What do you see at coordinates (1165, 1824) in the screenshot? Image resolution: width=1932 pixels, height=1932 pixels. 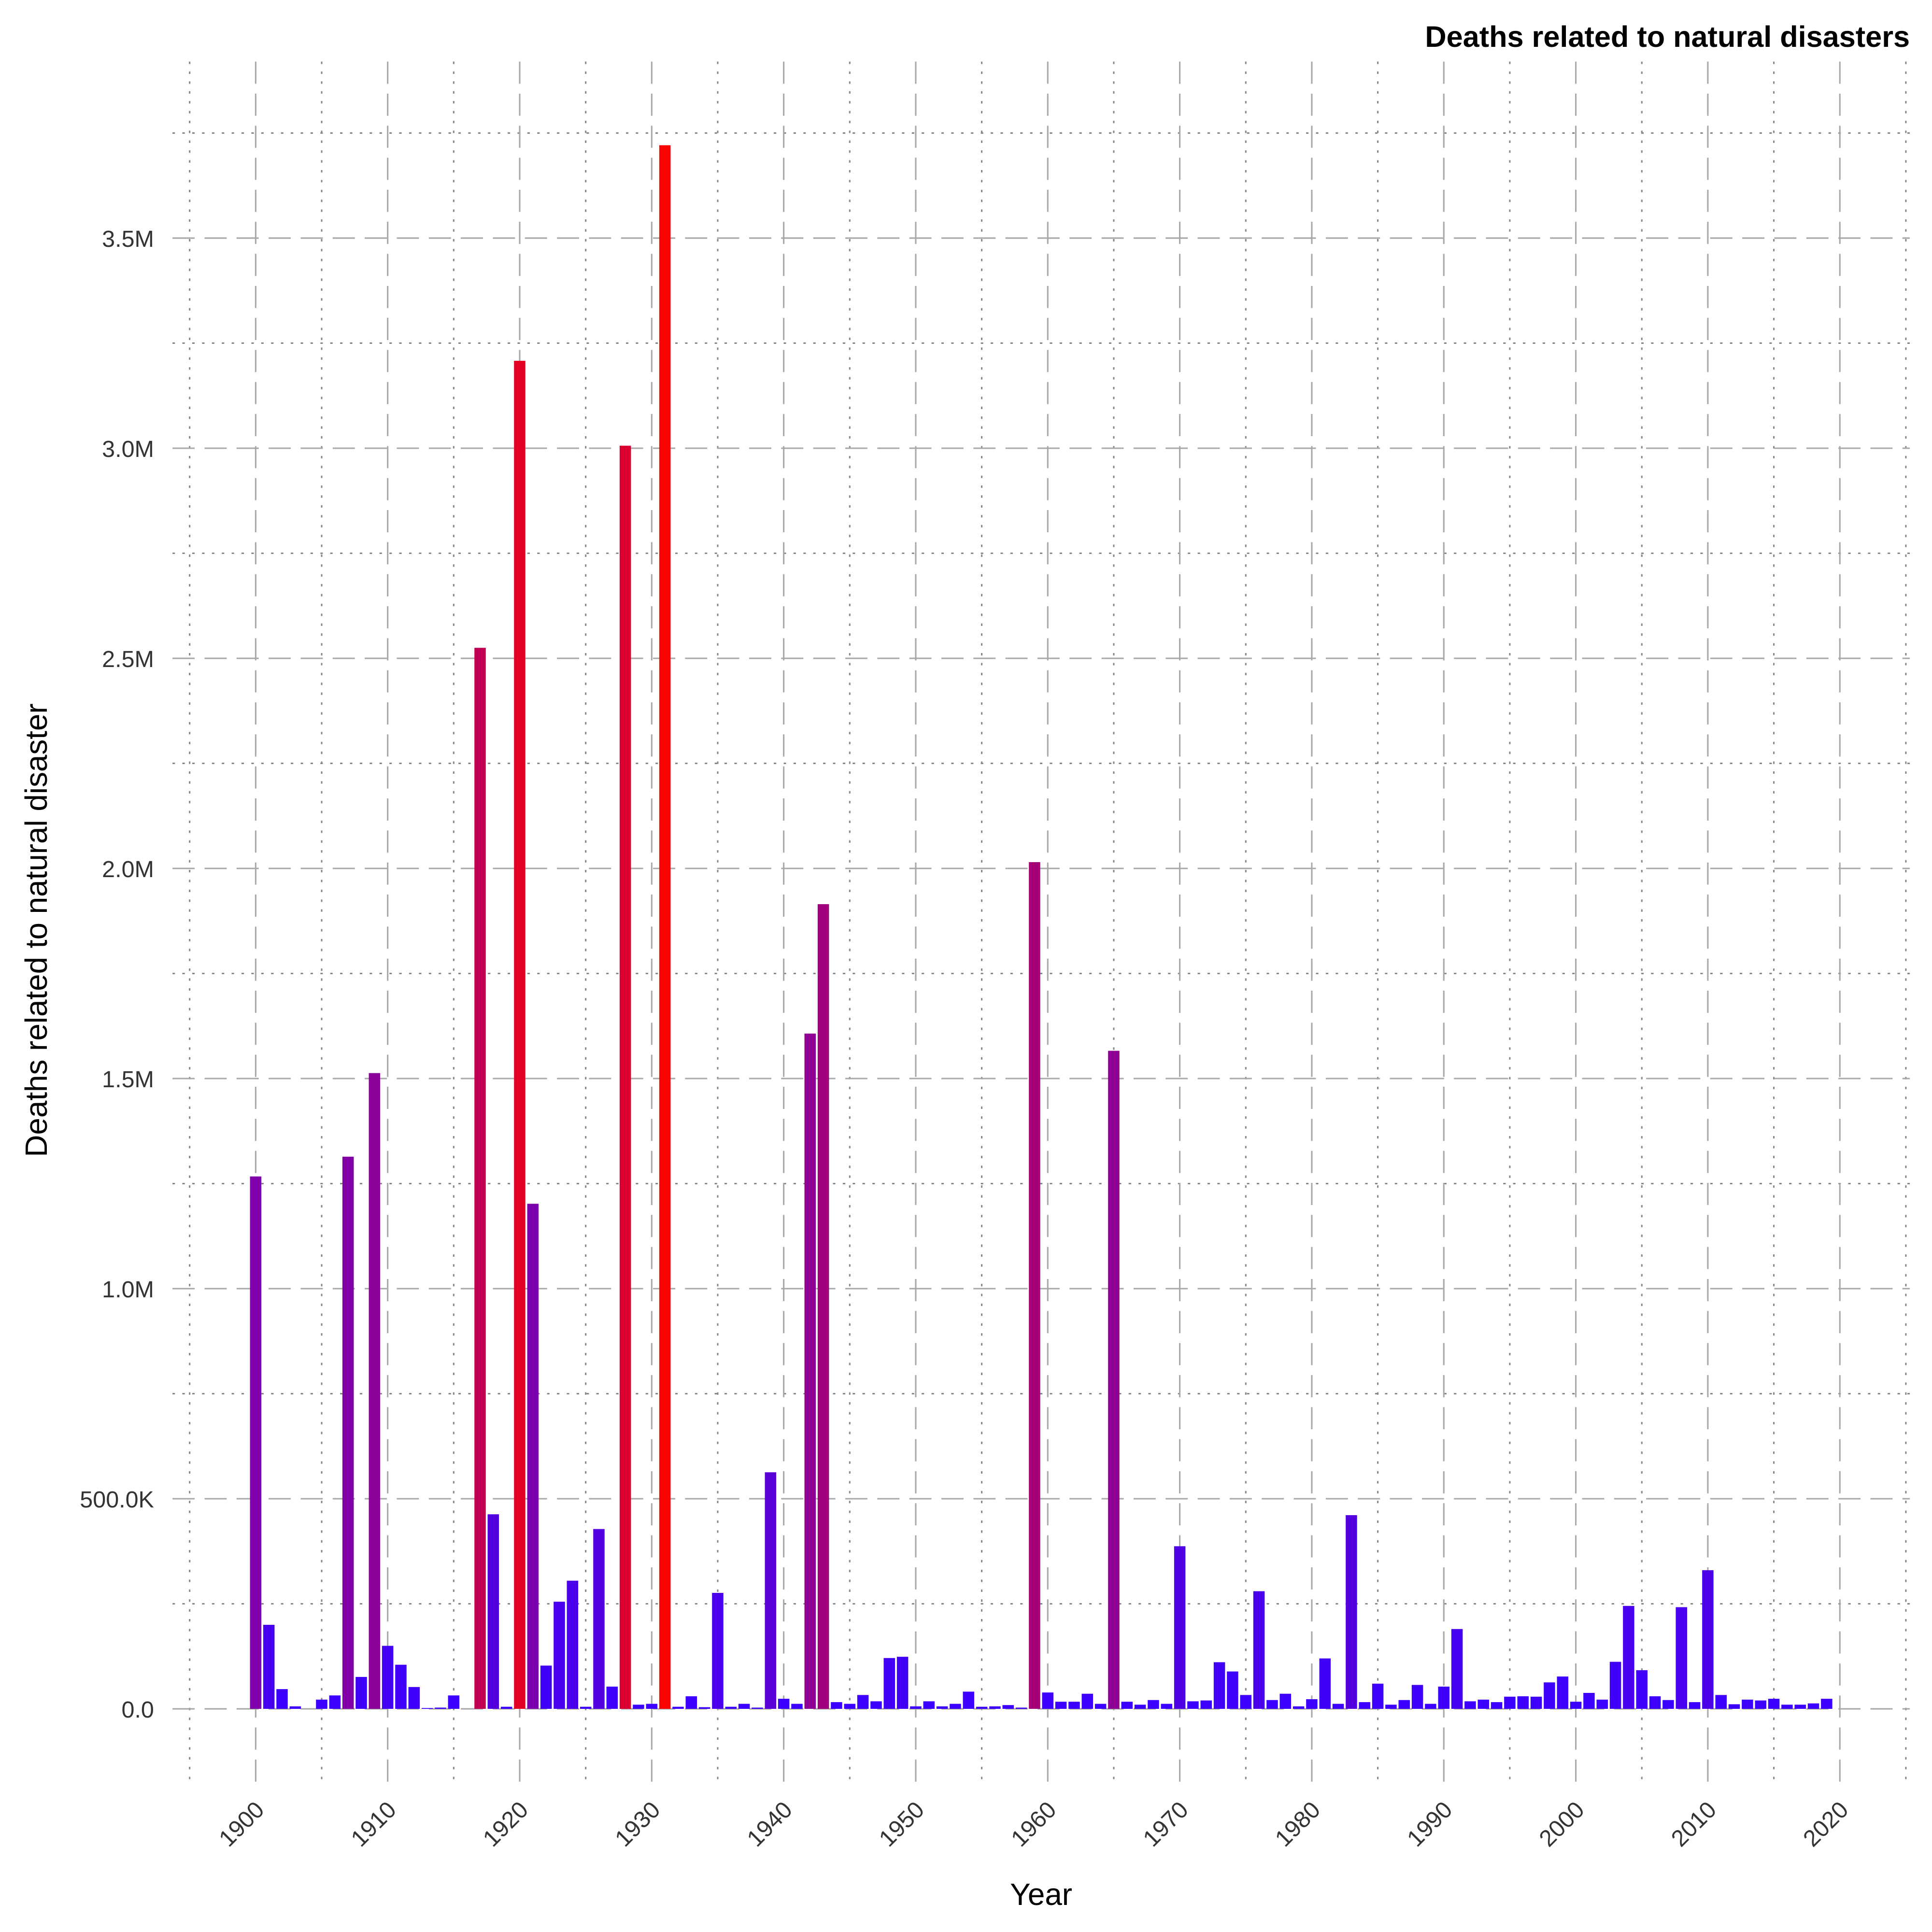 I see `x-tick-label: 1970` at bounding box center [1165, 1824].